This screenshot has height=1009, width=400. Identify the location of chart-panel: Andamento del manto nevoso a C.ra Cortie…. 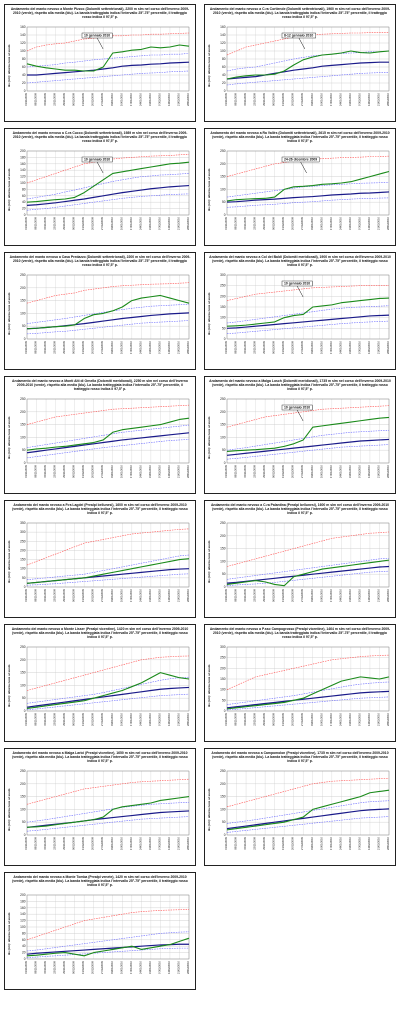
(300, 63).